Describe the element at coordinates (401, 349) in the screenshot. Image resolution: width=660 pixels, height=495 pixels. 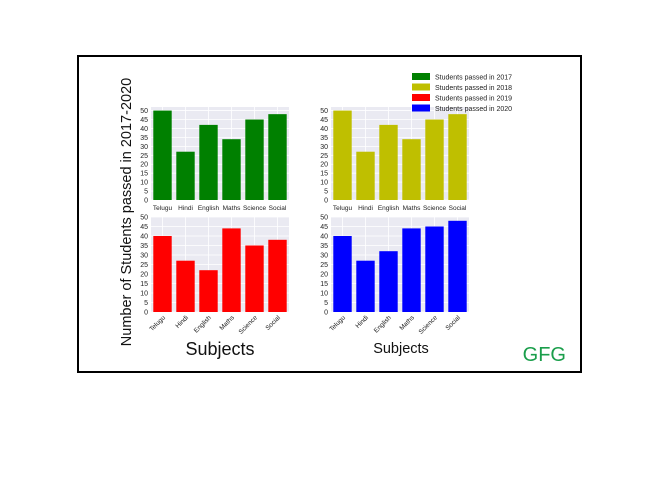
I see `x-axis-label-right: Subjects` at that location.